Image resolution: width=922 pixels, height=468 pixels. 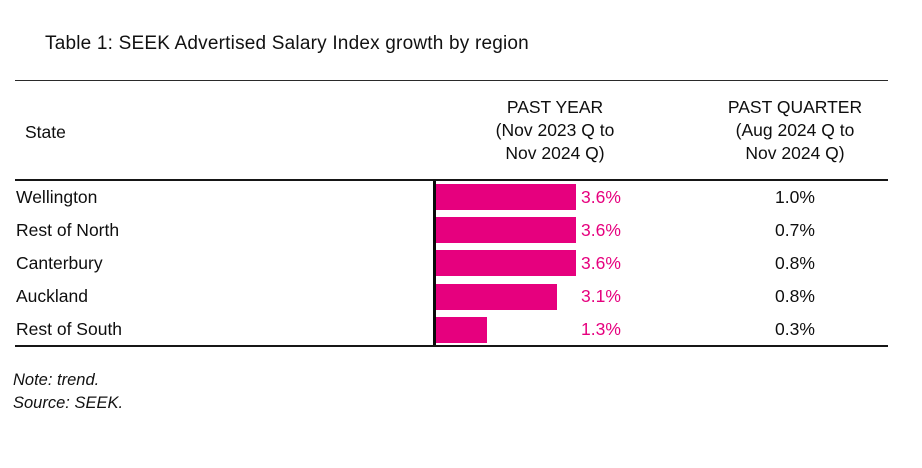 I want to click on column-header-past-quarter-line1: PAST QUARTER, so click(x=795, y=107).